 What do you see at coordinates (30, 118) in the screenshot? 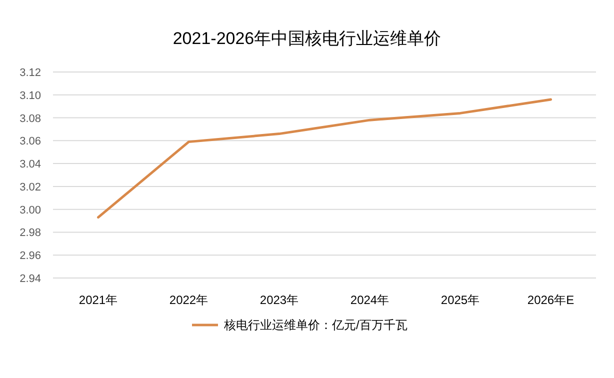
I see `y-tick-label: 3.08` at bounding box center [30, 118].